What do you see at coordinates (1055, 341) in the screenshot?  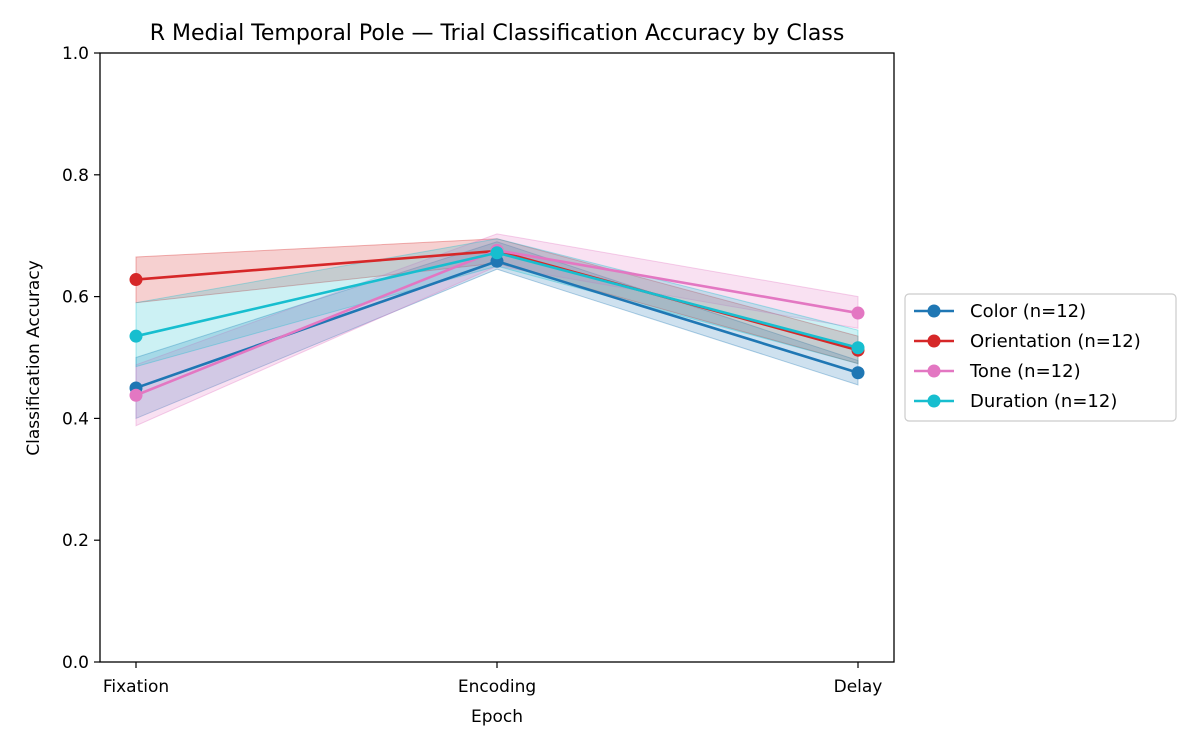 I see `legend-label: Orientation (n=12)` at bounding box center [1055, 341].